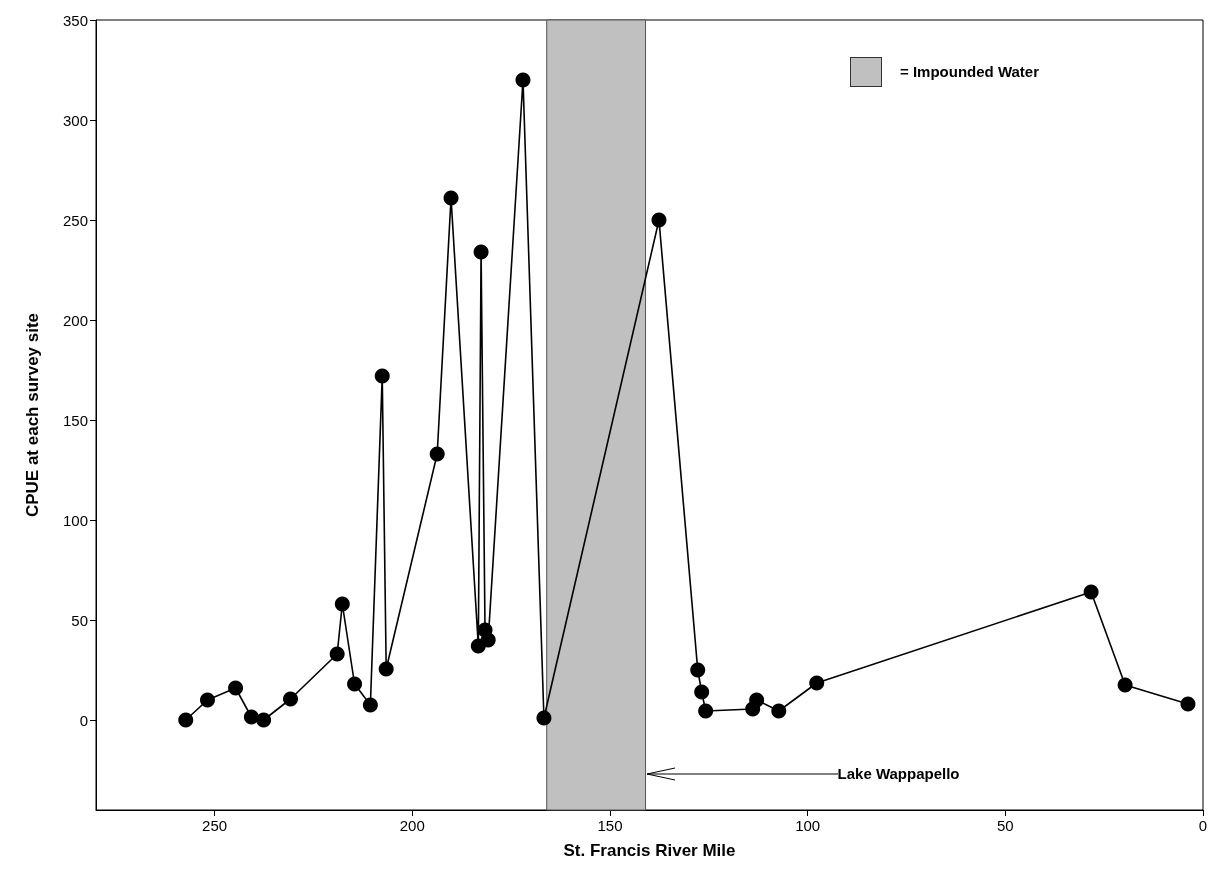  I want to click on y-tick-label: 200, so click(75, 320).